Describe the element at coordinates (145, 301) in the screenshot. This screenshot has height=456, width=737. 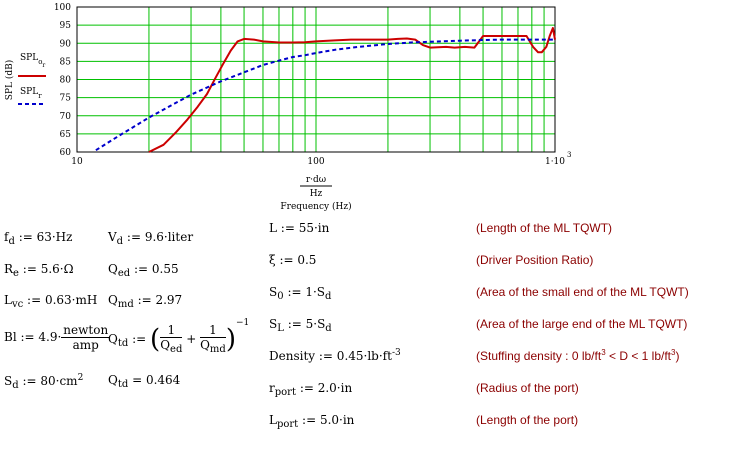
I see `eq-qmd: Qmd := 2.97` at that location.